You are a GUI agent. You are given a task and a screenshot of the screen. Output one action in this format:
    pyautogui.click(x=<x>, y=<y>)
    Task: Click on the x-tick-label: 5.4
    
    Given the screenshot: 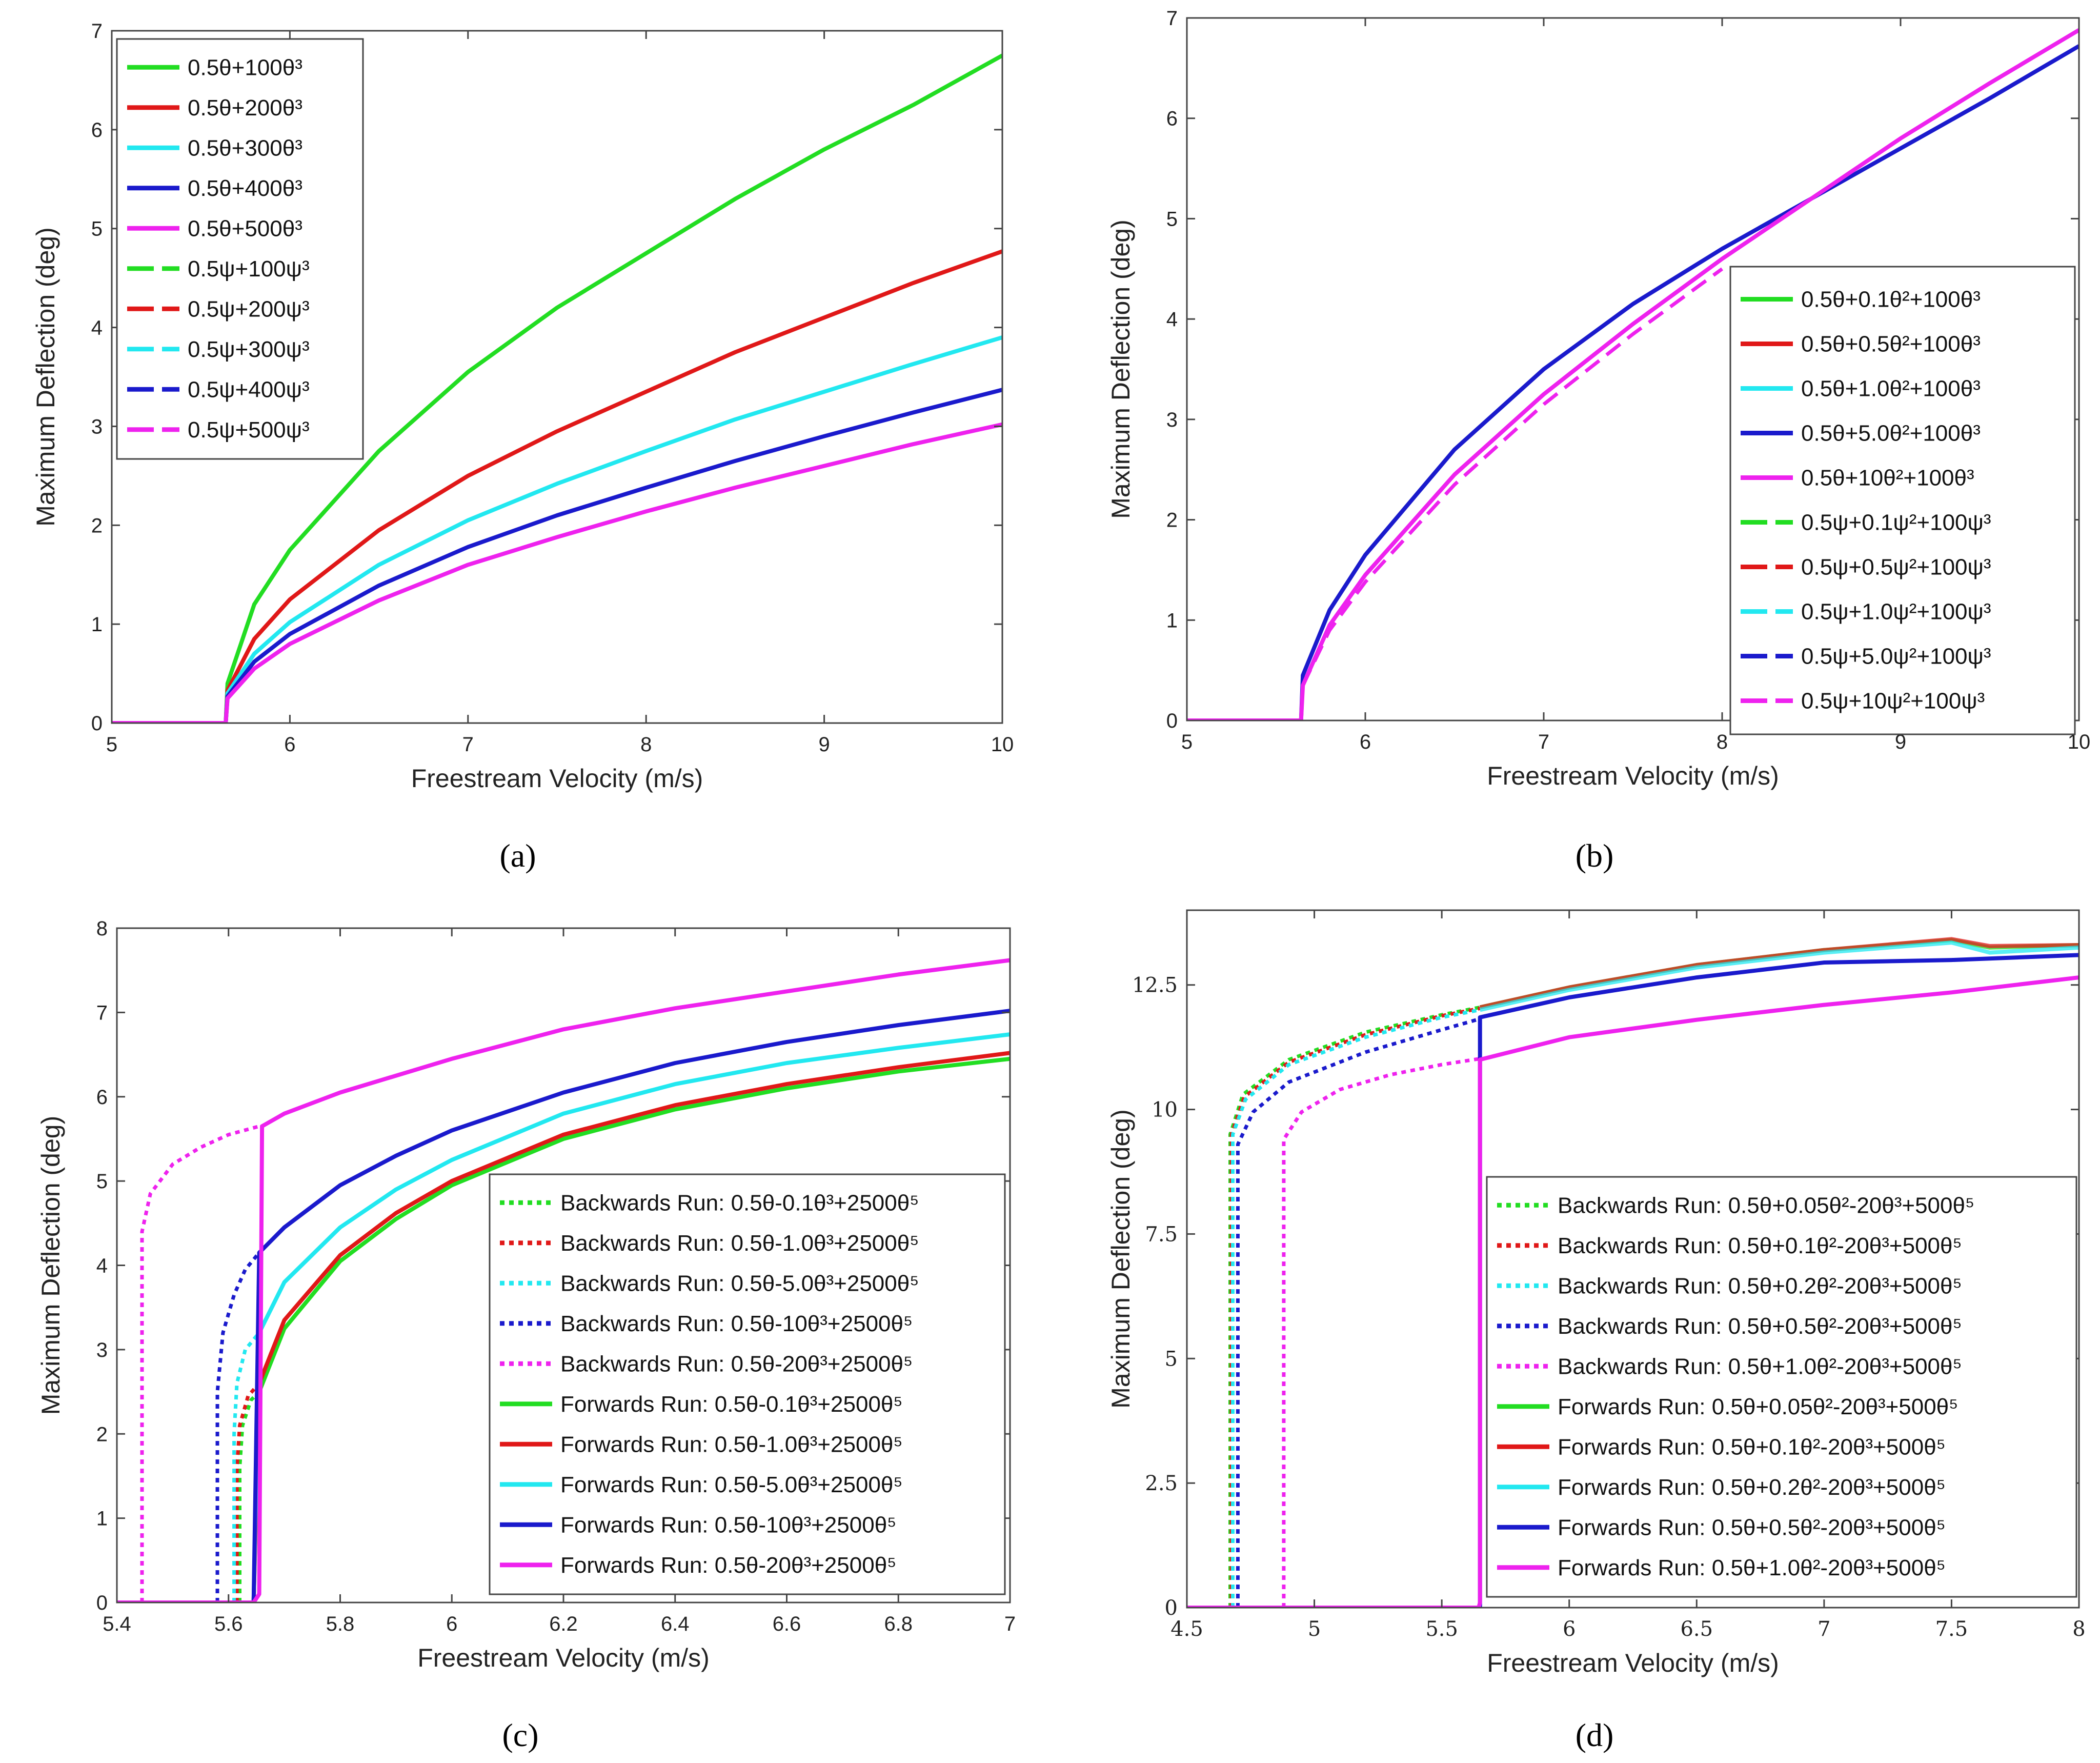 What is the action you would take?
    pyautogui.click(x=117, y=1624)
    